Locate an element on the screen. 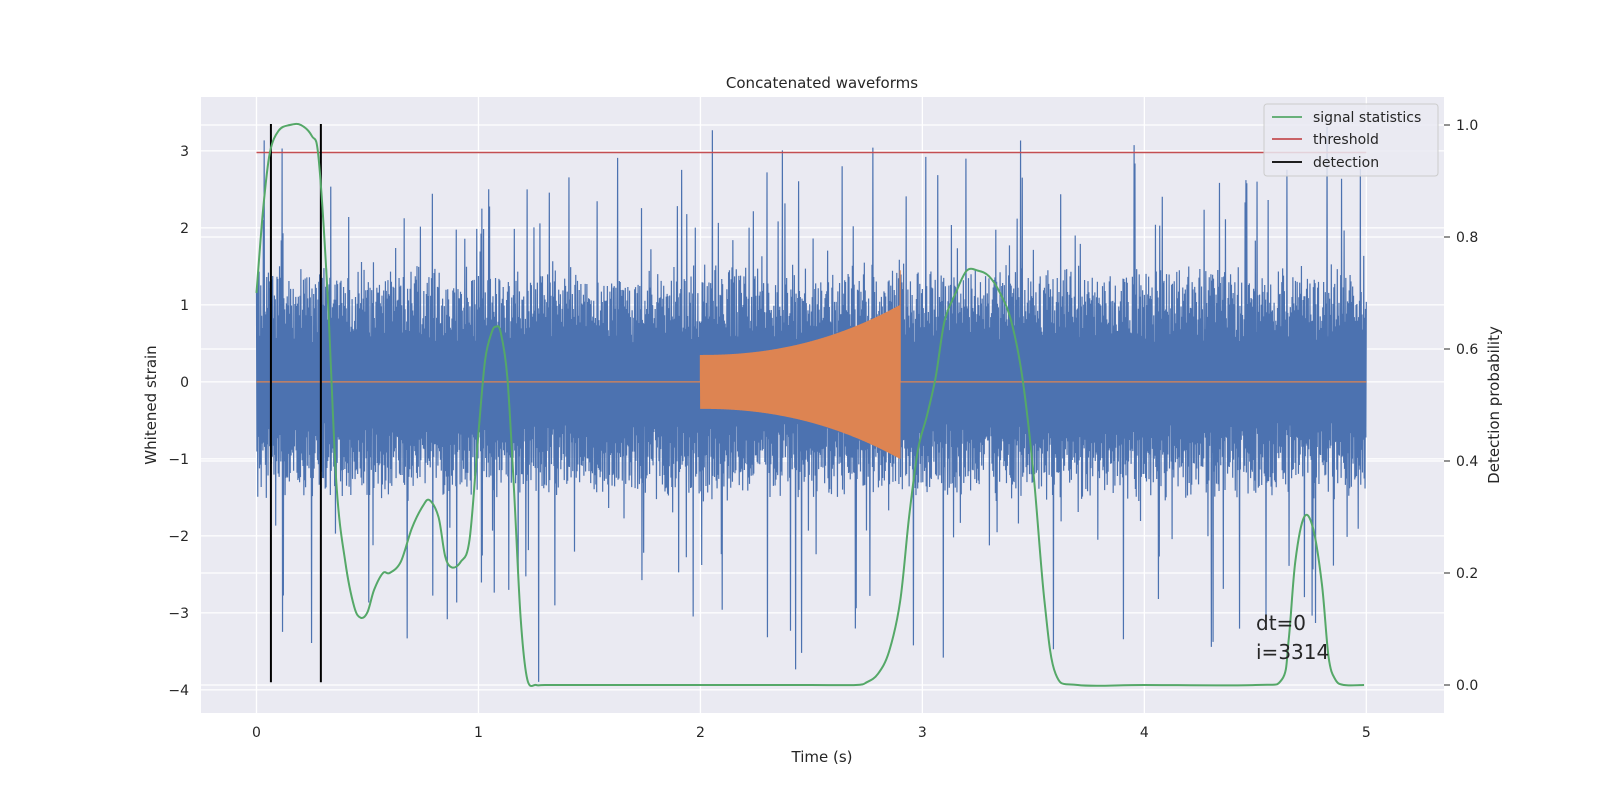 The height and width of the screenshot is (800, 1600). y2-tick-label: 0.6 is located at coordinates (1467, 350).